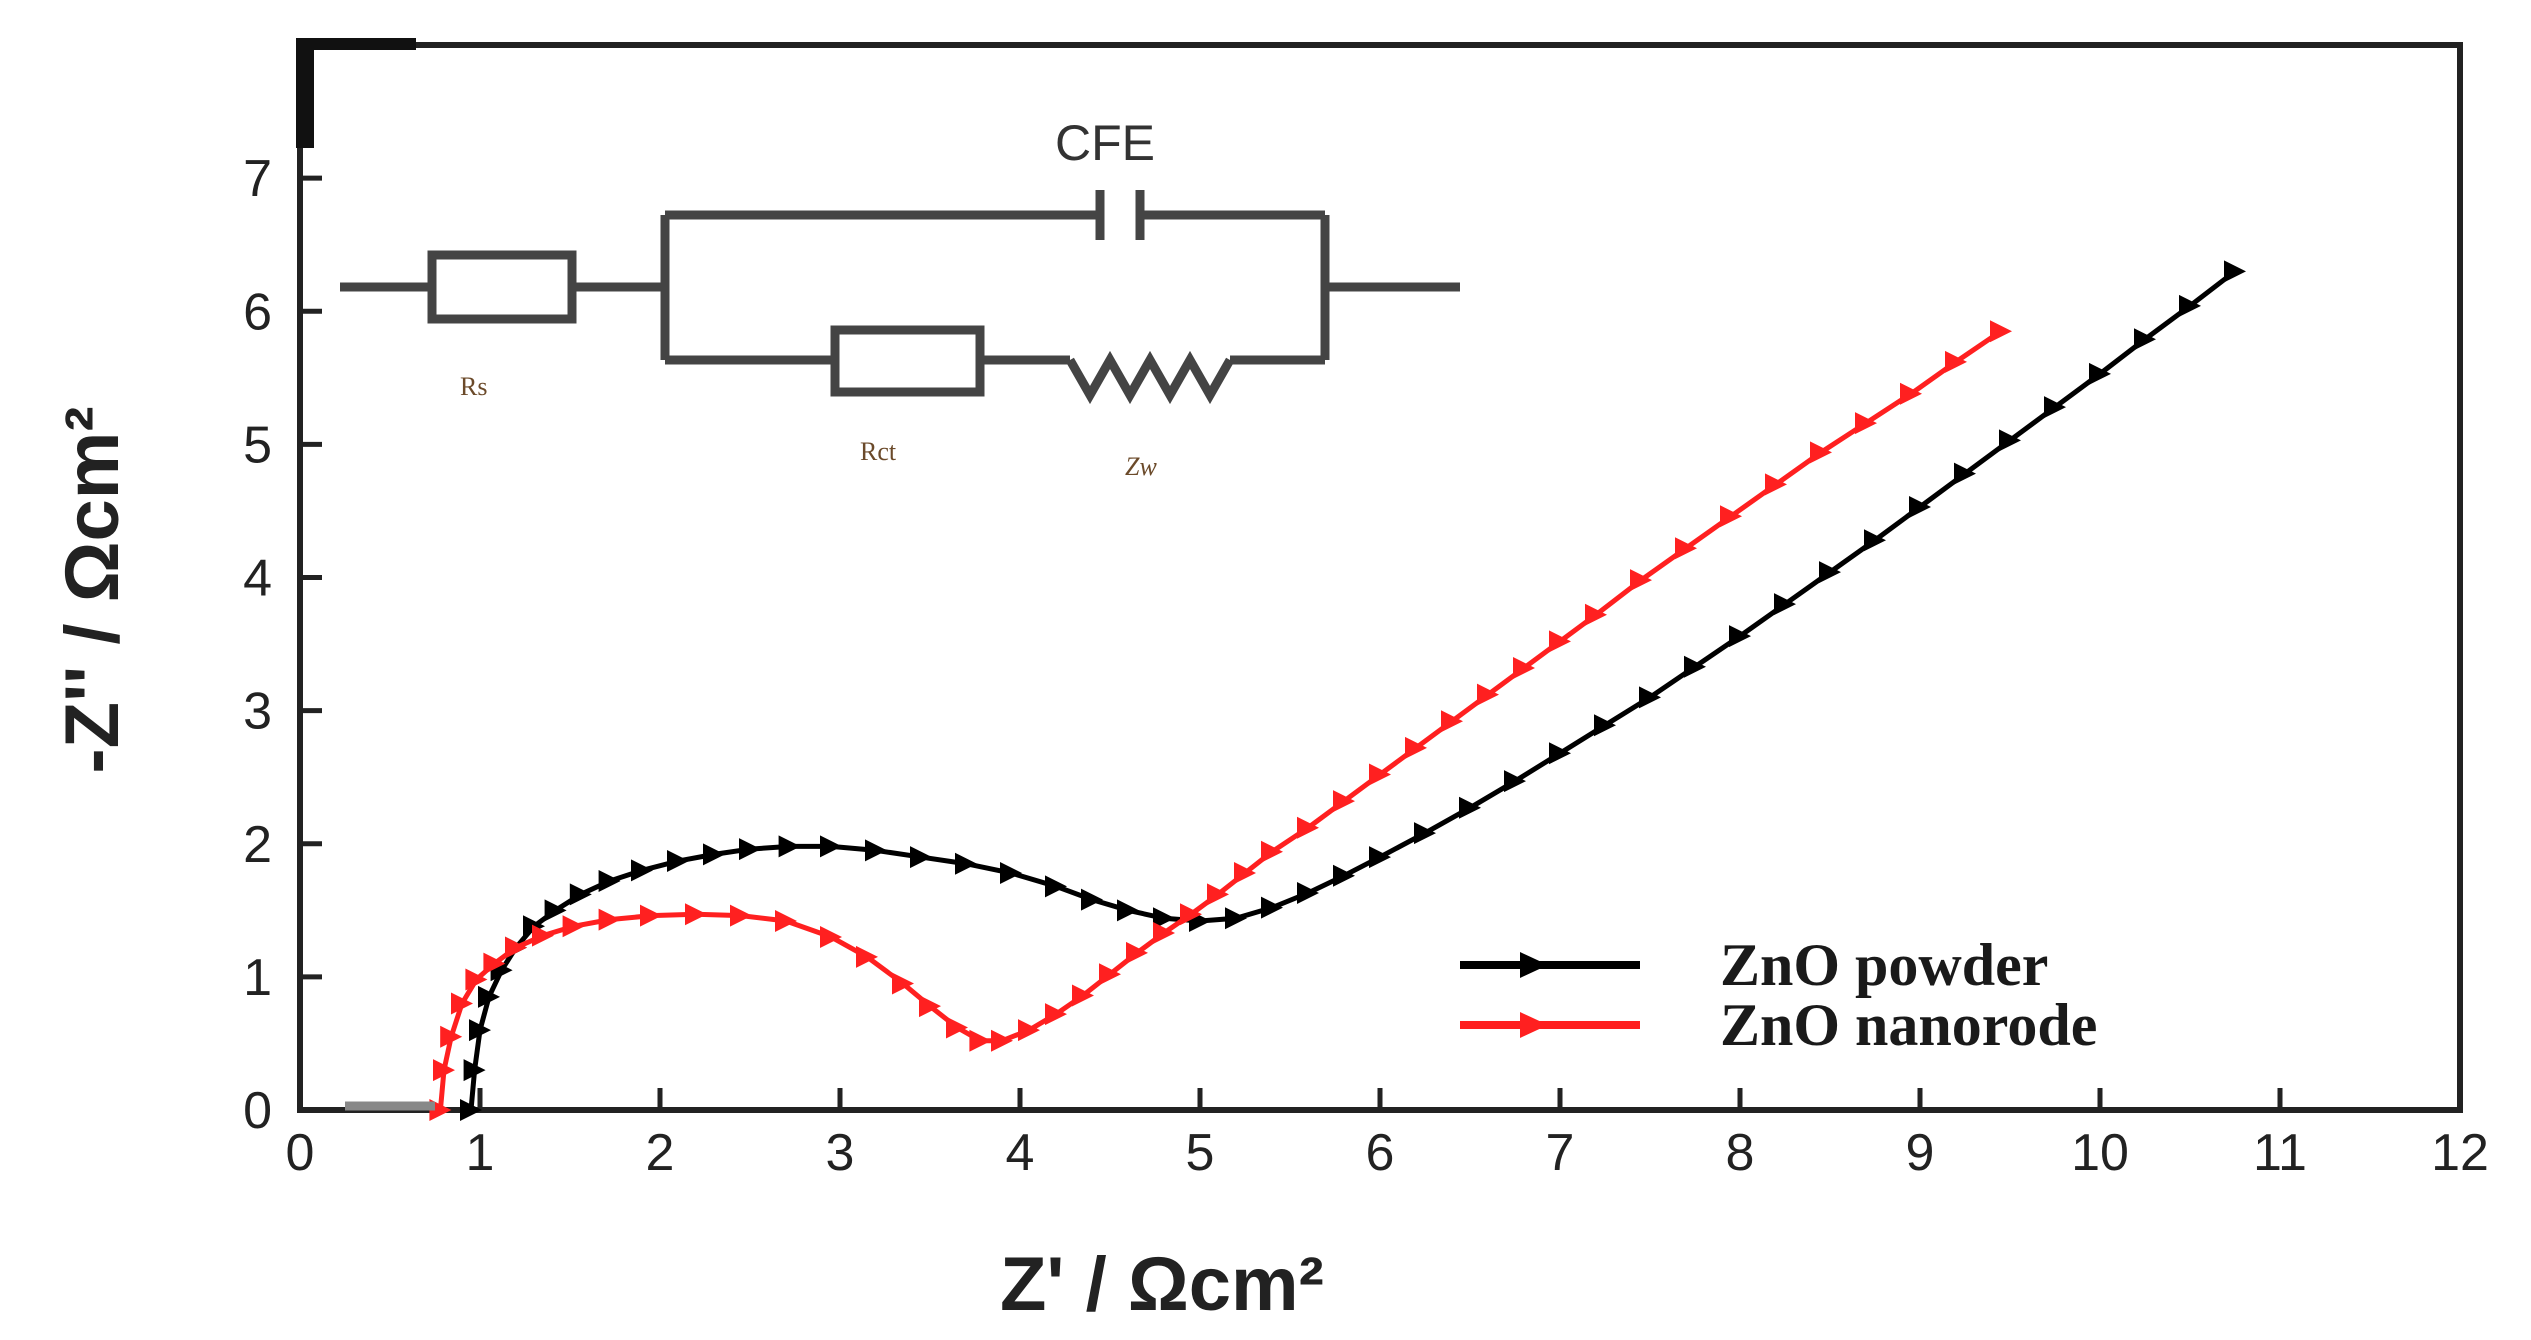 Image resolution: width=2531 pixels, height=1340 pixels. I want to click on y-tick-label: 0, so click(257, 1111).